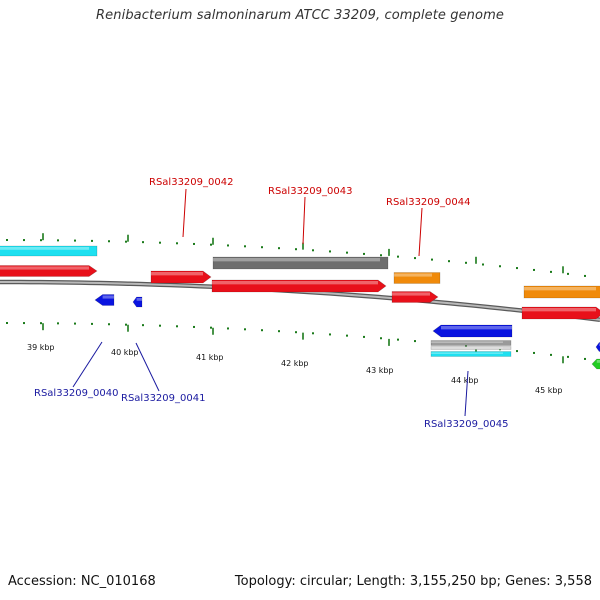  I want to click on feature-green-right, so click(595, 364).